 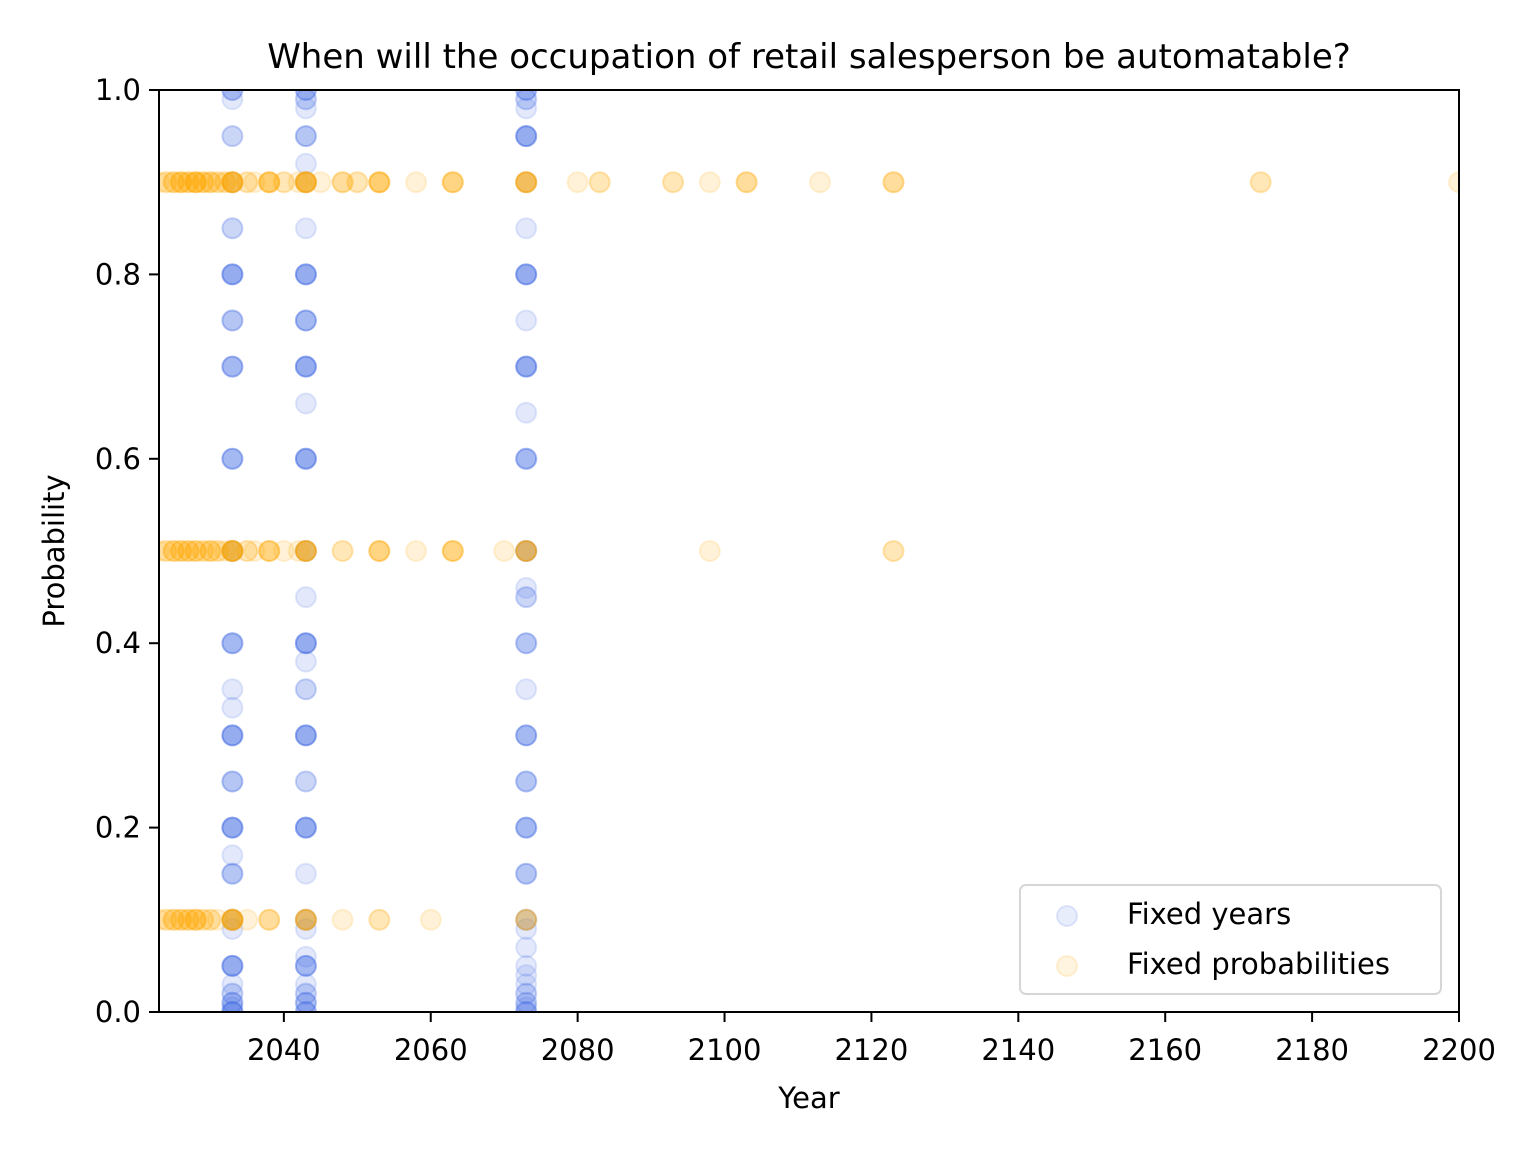 I want to click on y-tick-label: 0.6, so click(x=118, y=459).